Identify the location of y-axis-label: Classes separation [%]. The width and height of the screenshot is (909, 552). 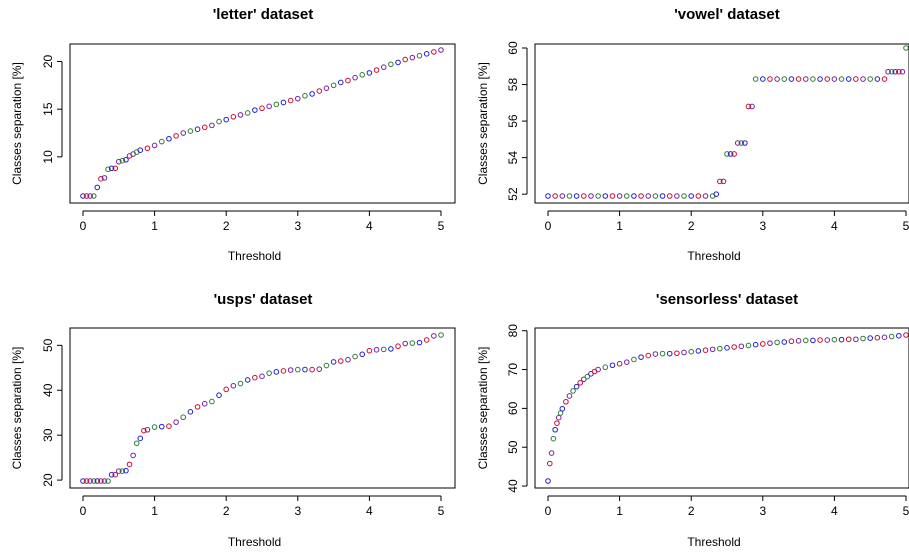
(483, 408).